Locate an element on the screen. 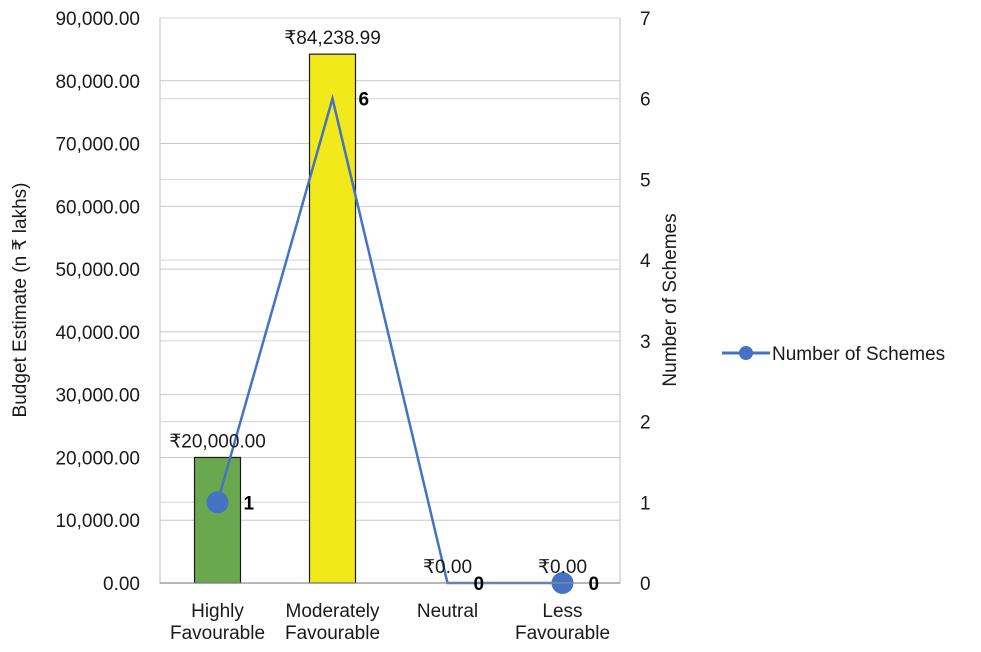 The image size is (981, 652). y2-tick-label: 1 is located at coordinates (645, 503).